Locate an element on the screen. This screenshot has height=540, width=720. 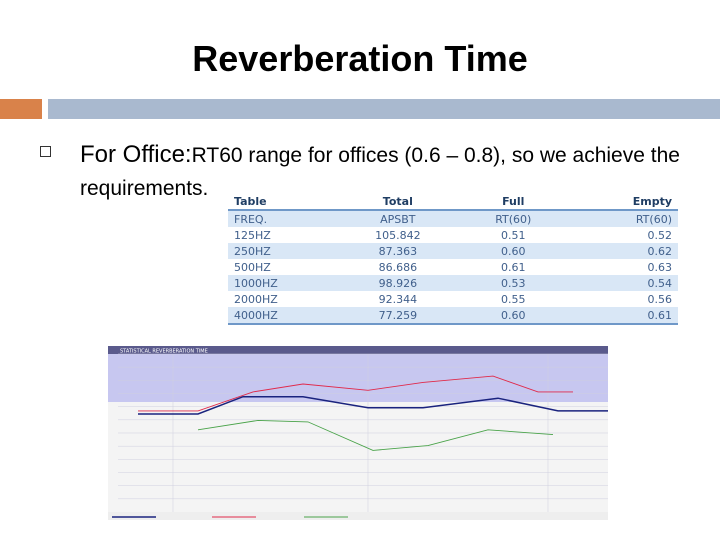
table-row: FREQ. APSBT RT(60) RT(60) is located at coordinates (453, 218).